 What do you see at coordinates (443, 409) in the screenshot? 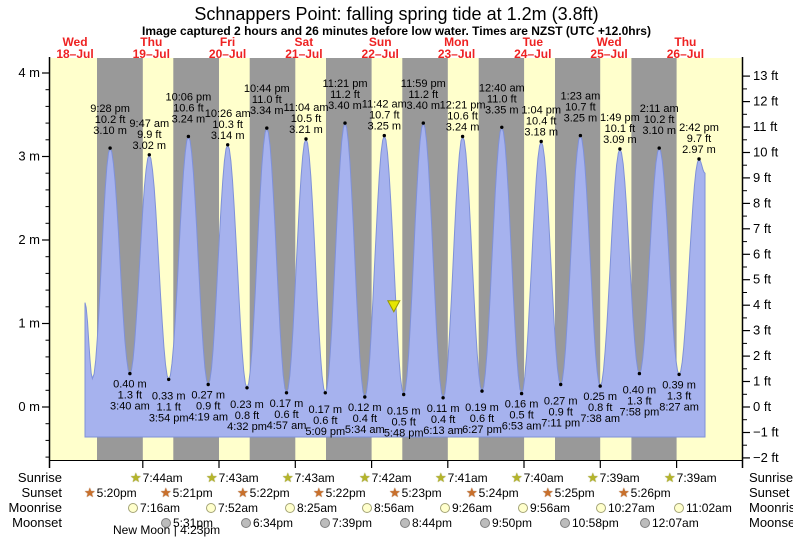
I see `low-tide-annotation: 0.11 m` at bounding box center [443, 409].